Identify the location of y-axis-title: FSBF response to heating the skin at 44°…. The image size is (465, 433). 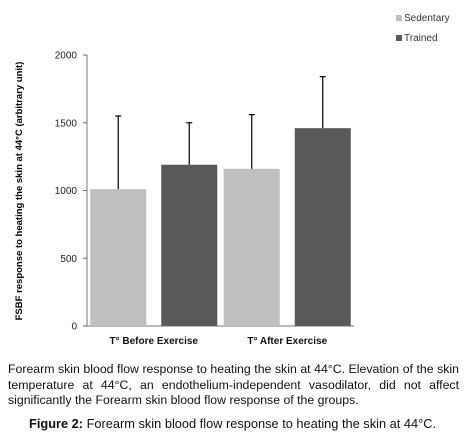
(19, 191).